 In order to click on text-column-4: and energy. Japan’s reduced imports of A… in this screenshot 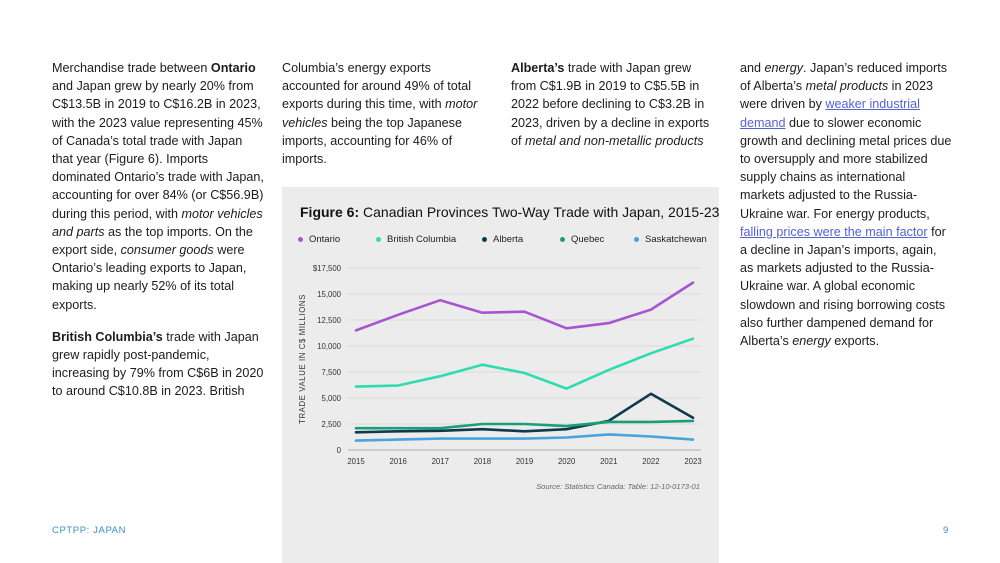, I will do `click(846, 211)`.